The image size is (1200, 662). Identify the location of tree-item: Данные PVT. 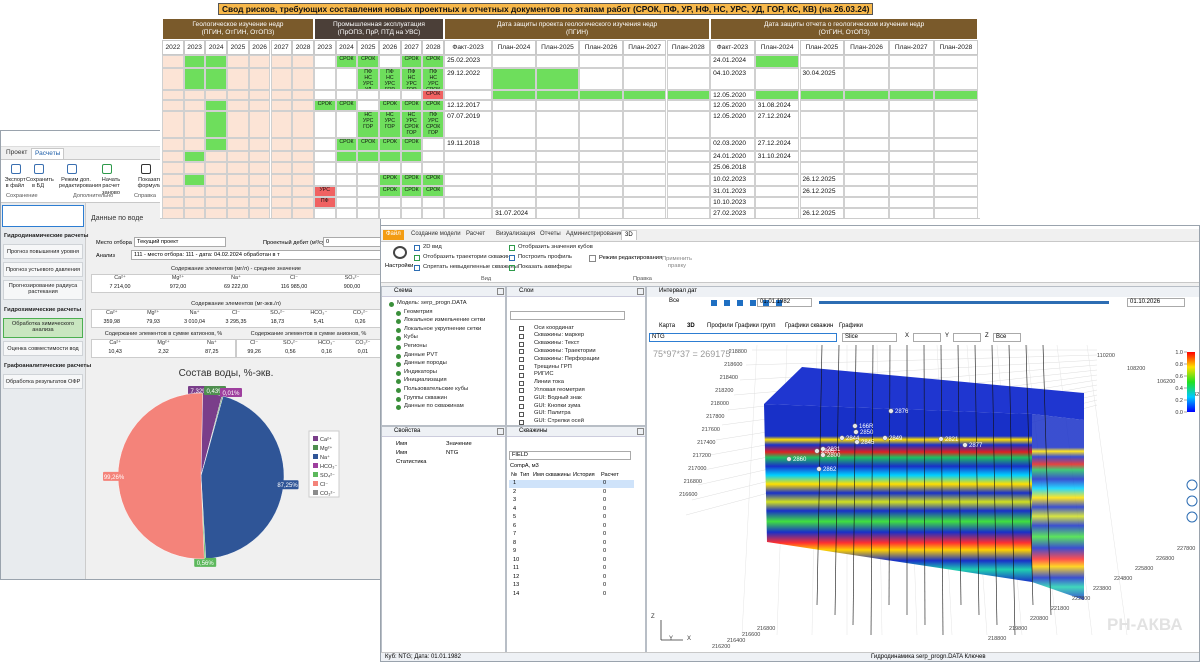
(421, 354).